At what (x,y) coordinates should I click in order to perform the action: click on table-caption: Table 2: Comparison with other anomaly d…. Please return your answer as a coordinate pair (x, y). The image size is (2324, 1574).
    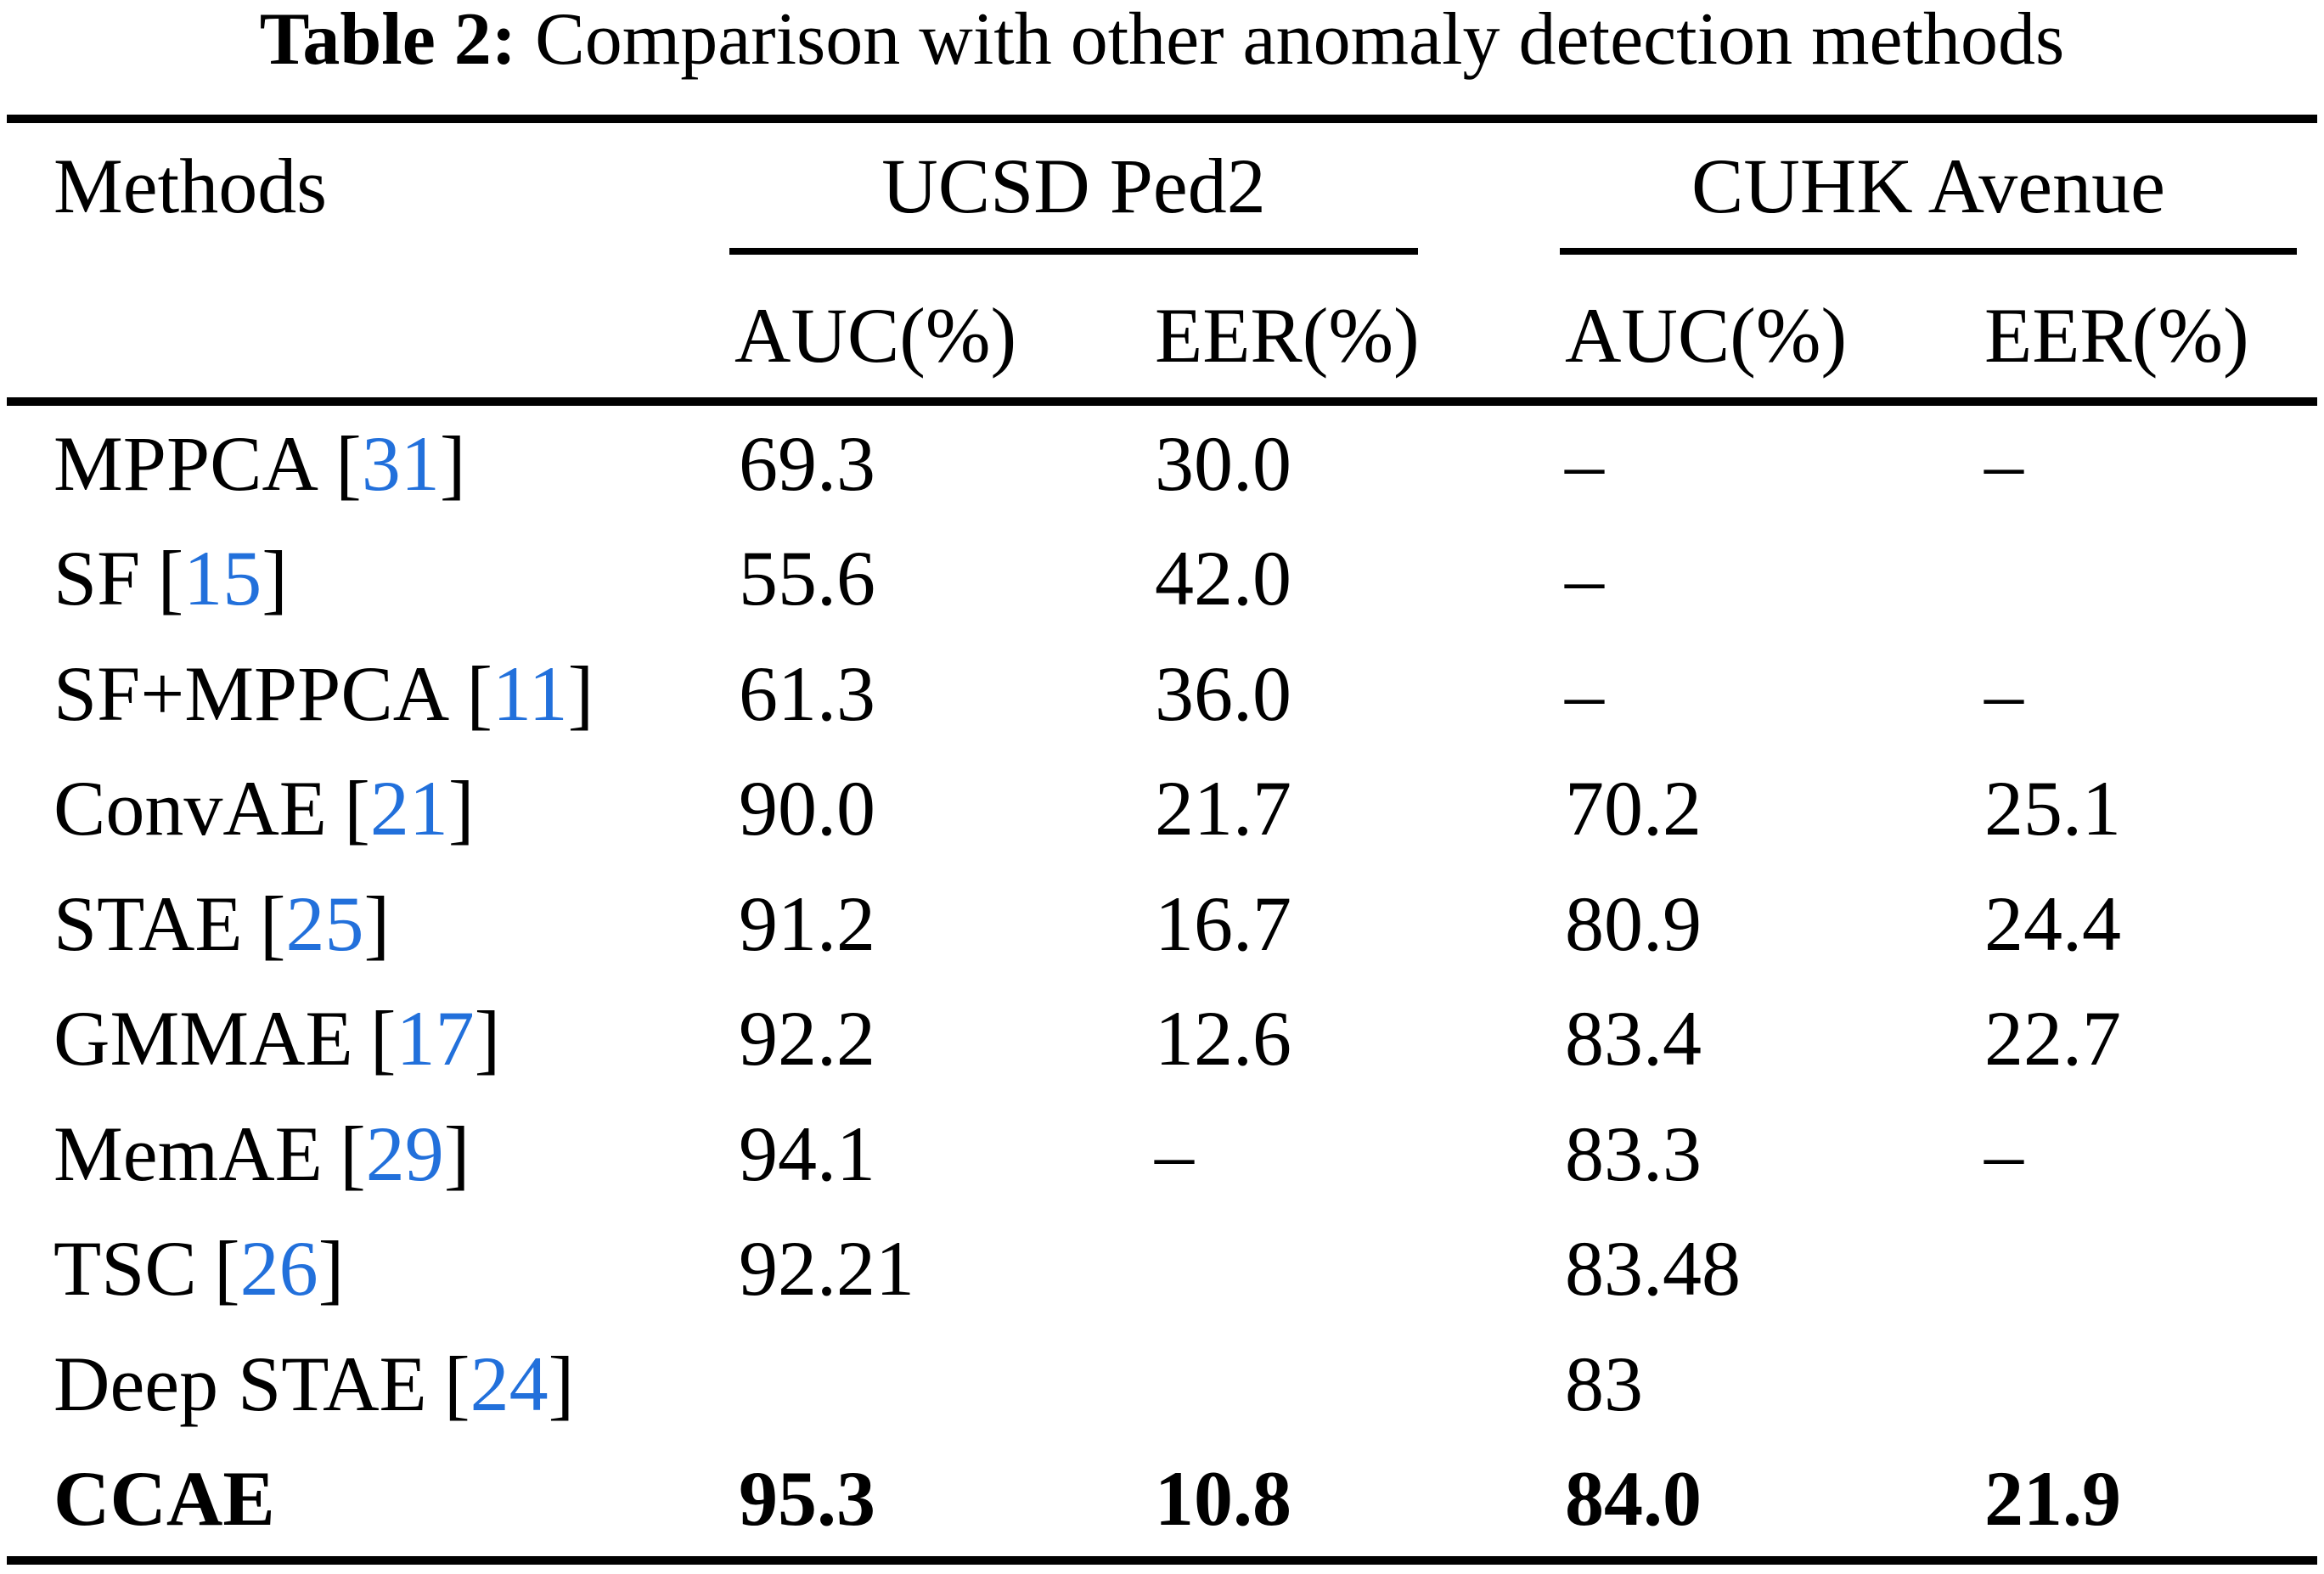
    Looking at the image, I should click on (1162, 44).